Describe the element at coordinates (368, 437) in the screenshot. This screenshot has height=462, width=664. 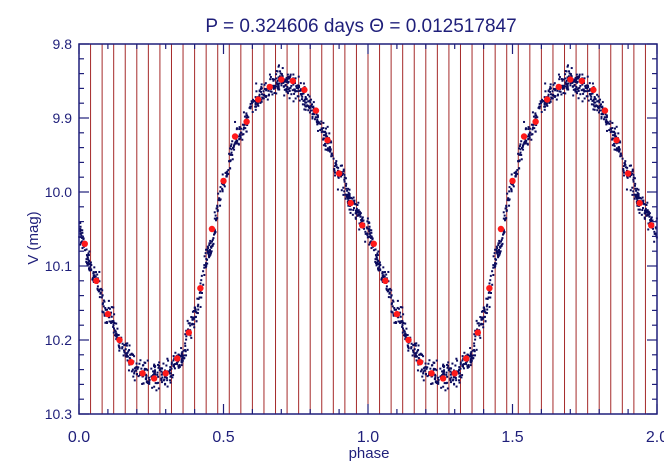
I see `x-tick-label: 1.0` at that location.